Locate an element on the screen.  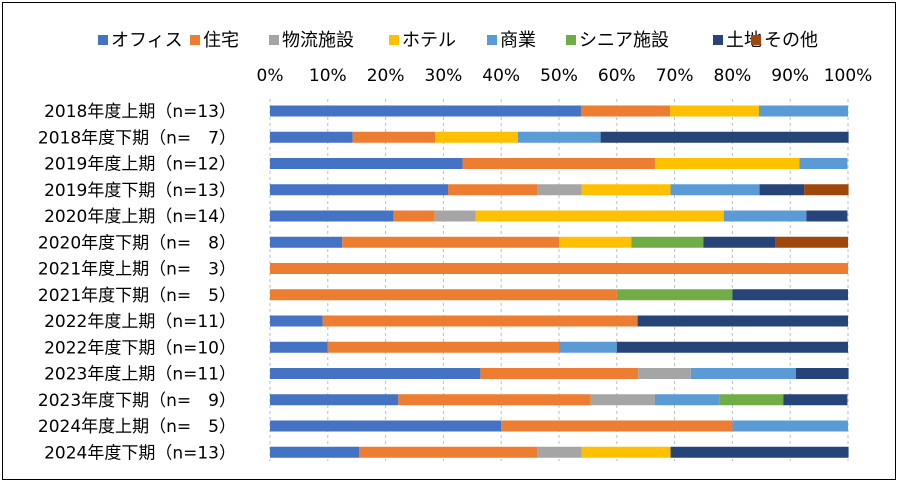
legend-label-2: 物流施設 is located at coordinates (318, 40).